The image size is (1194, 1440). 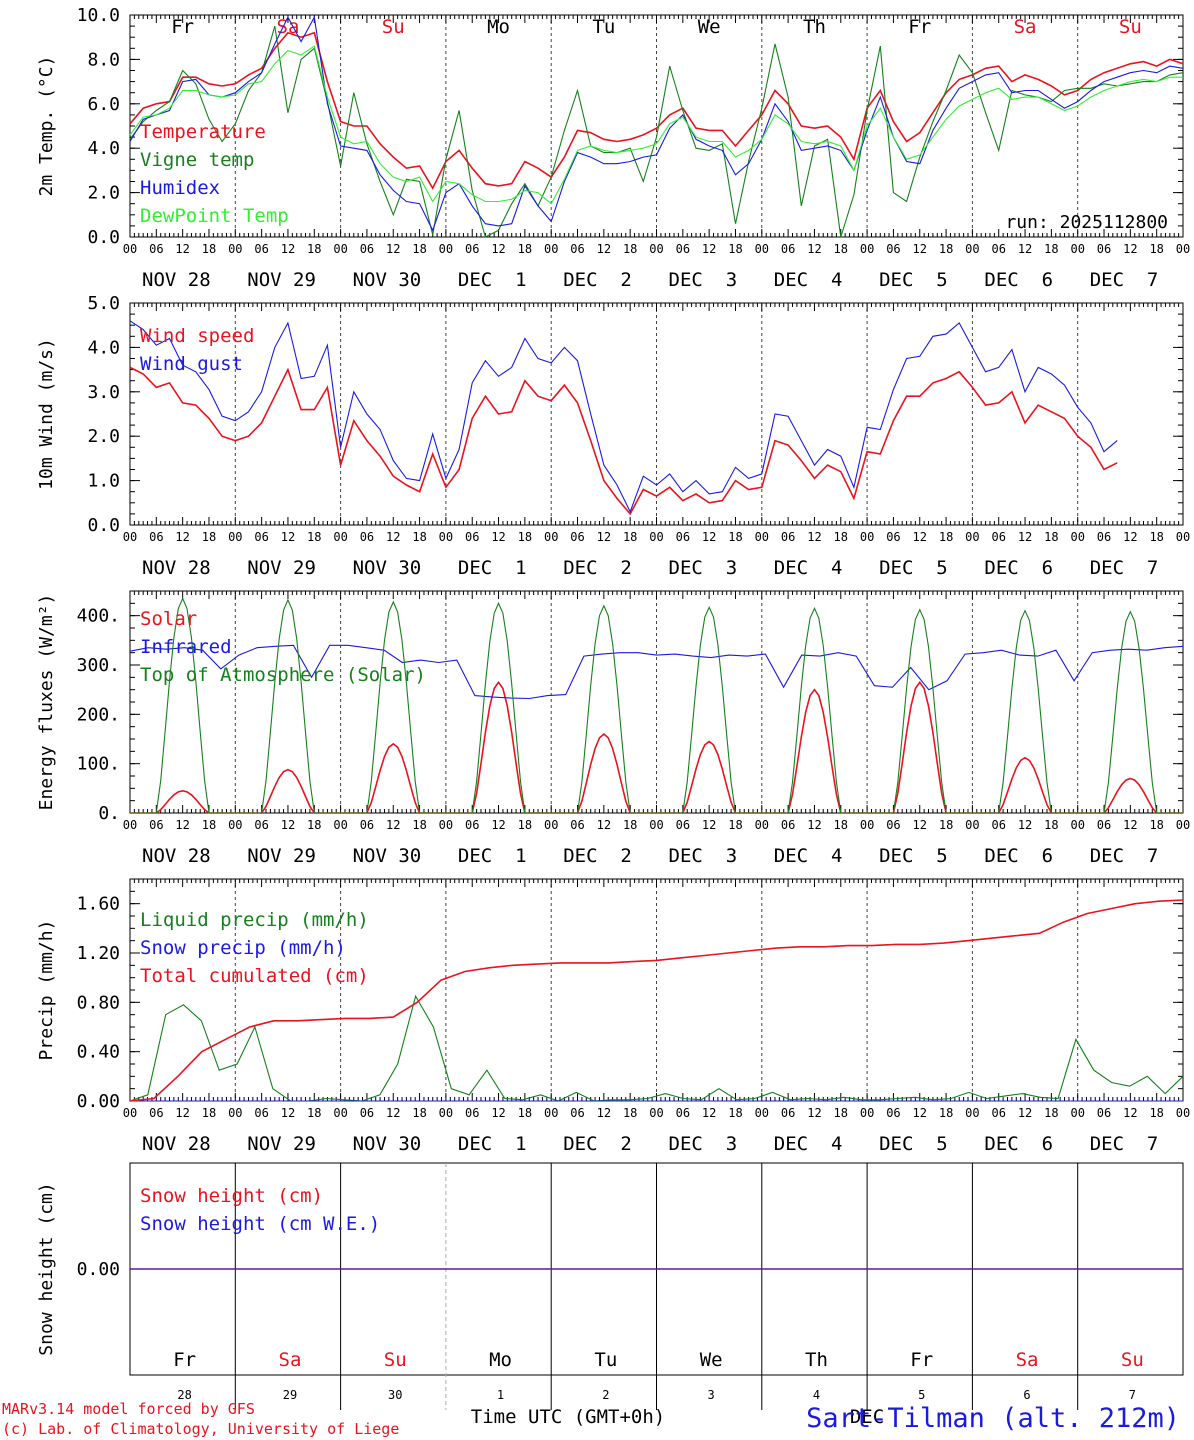 I want to click on day-number-label: 2, so click(x=605, y=1395).